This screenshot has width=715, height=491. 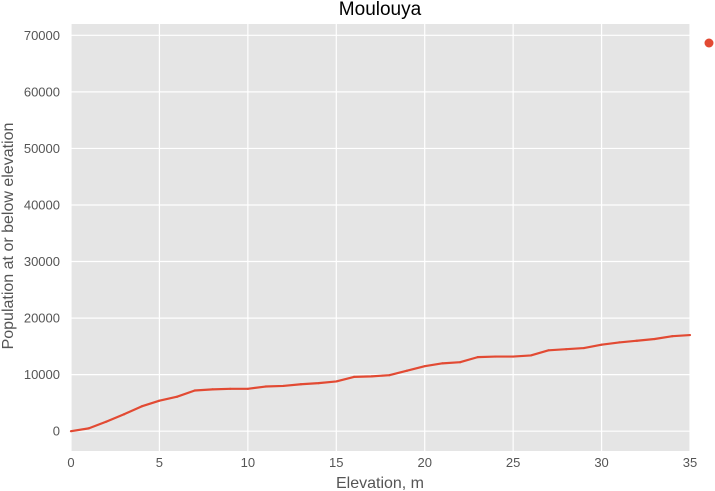 What do you see at coordinates (42, 91) in the screenshot?
I see `y-tick-label-6: 60000` at bounding box center [42, 91].